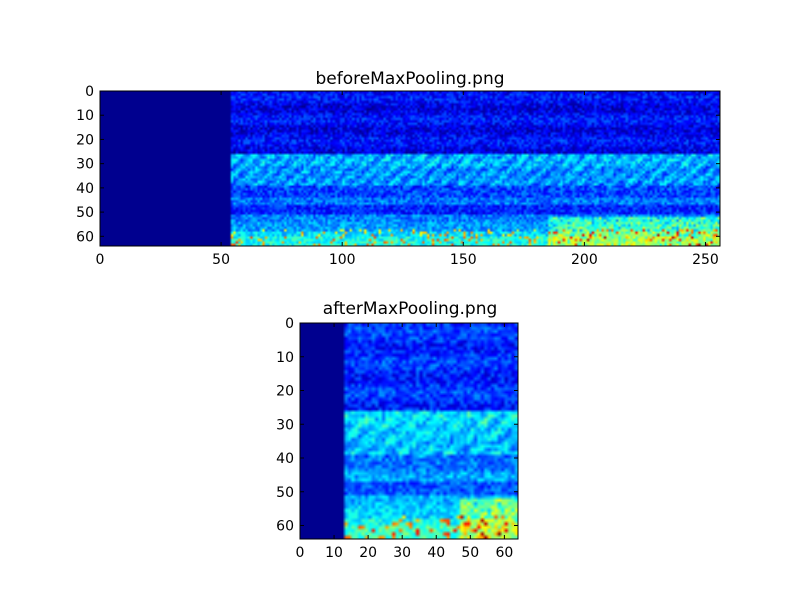 The width and height of the screenshot is (800, 600). What do you see at coordinates (342, 260) in the screenshot?
I see `x-tick-label: 100` at bounding box center [342, 260].